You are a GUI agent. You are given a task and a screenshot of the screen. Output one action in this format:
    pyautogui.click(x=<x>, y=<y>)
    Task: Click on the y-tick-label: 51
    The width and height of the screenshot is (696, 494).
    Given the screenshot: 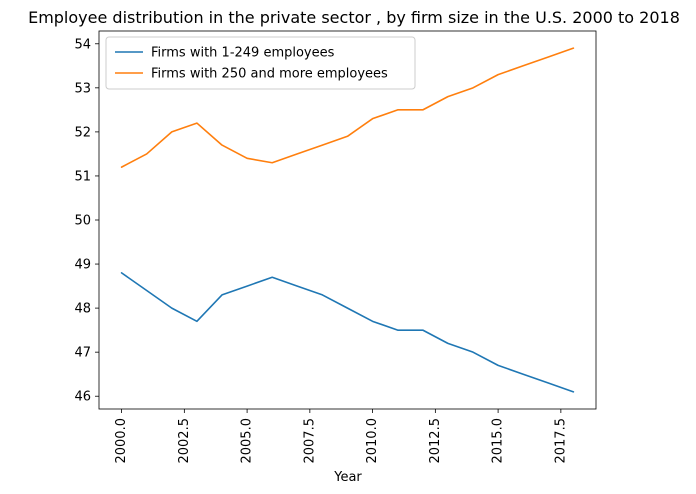 What is the action you would take?
    pyautogui.click(x=82, y=176)
    